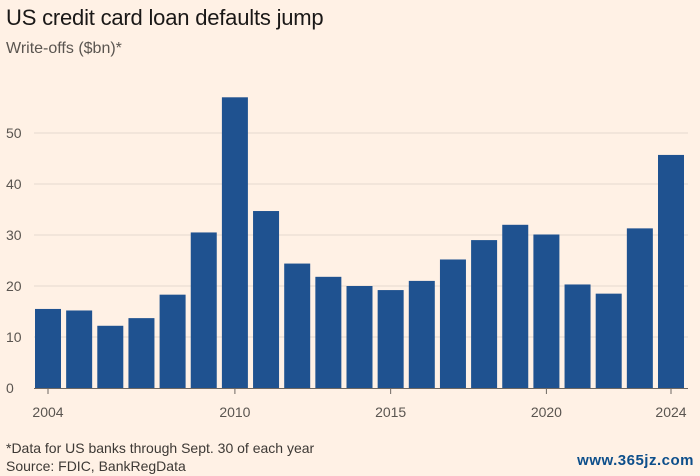 This screenshot has height=476, width=700. Describe the element at coordinates (64, 48) in the screenshot. I see `chart-subtitle: Write-offs ($bn)*` at that location.